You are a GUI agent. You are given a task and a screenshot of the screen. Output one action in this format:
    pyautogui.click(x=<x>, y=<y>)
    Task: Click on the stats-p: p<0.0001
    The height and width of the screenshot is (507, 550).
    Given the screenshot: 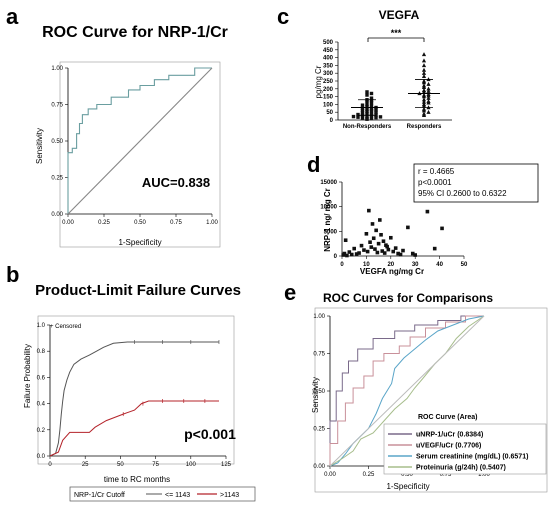 What is the action you would take?
    pyautogui.click(x=435, y=182)
    